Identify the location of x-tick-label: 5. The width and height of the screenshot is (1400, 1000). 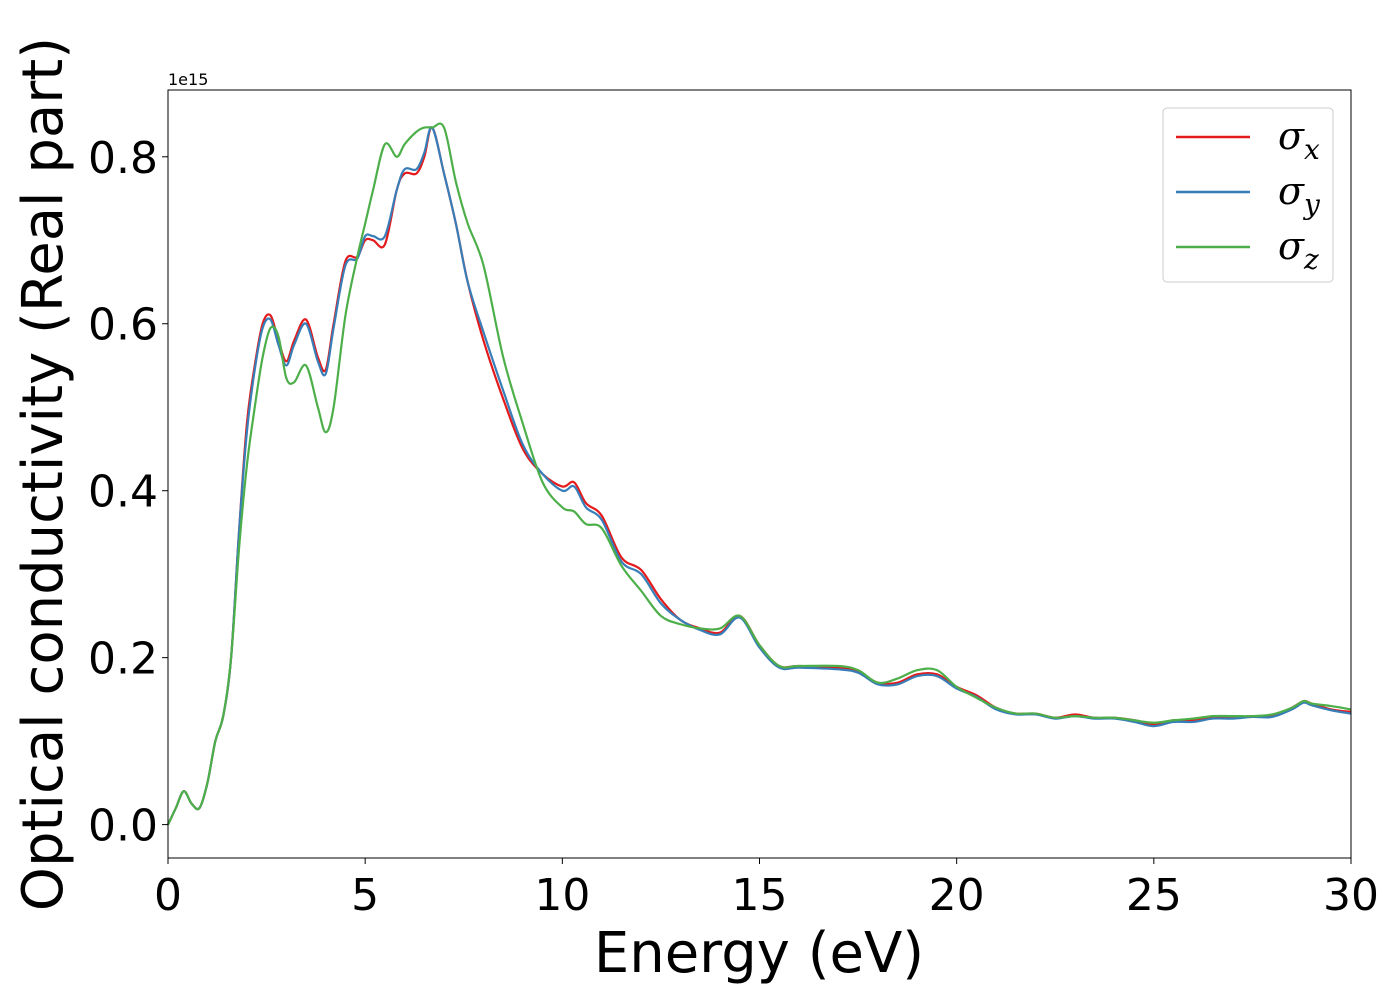
(365, 895).